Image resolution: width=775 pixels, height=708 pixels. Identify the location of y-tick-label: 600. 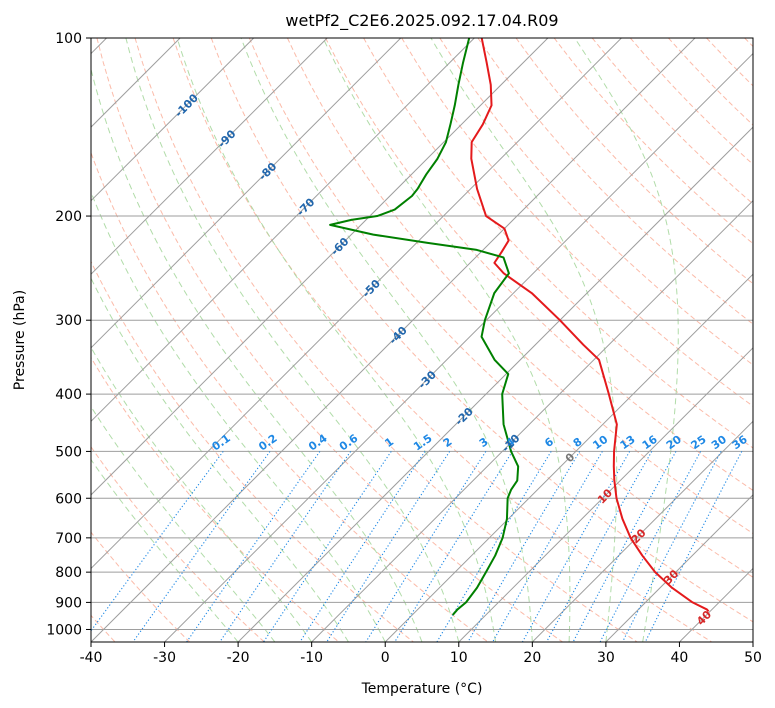
(68, 499).